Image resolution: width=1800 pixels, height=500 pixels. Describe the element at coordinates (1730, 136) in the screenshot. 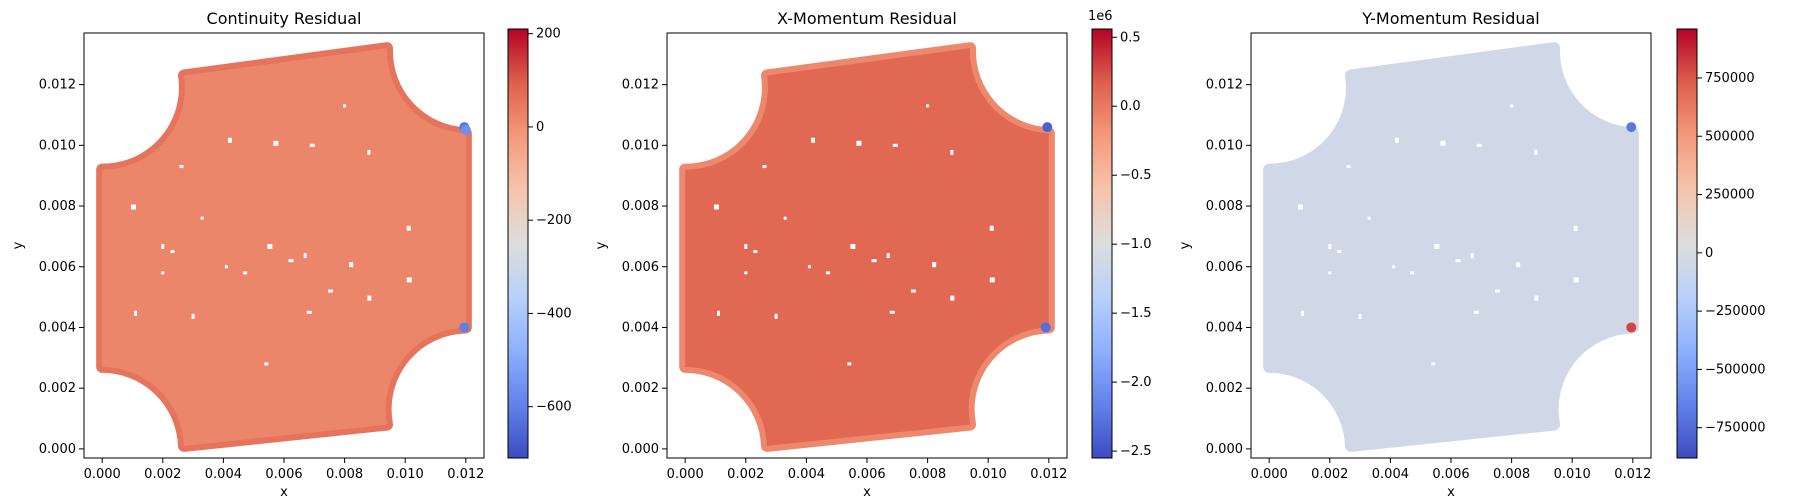

I see `colorbar-tick-label: 500000` at that location.